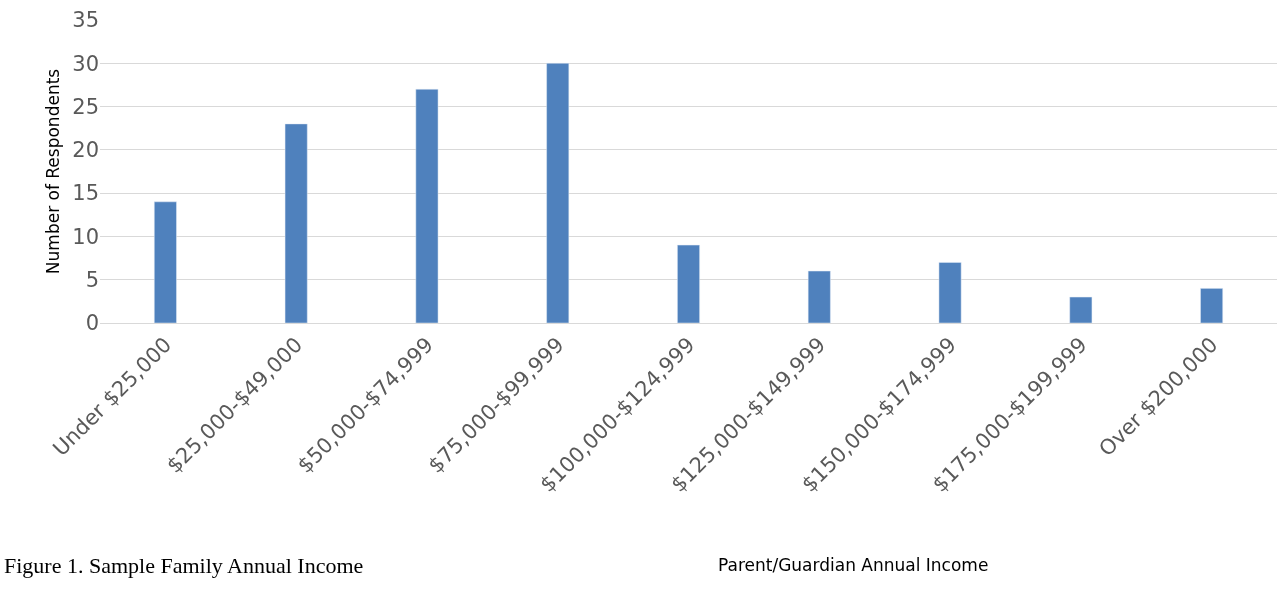 Image resolution: width=1279 pixels, height=593 pixels. Describe the element at coordinates (92, 323) in the screenshot. I see `y-tick-label: 0` at that location.